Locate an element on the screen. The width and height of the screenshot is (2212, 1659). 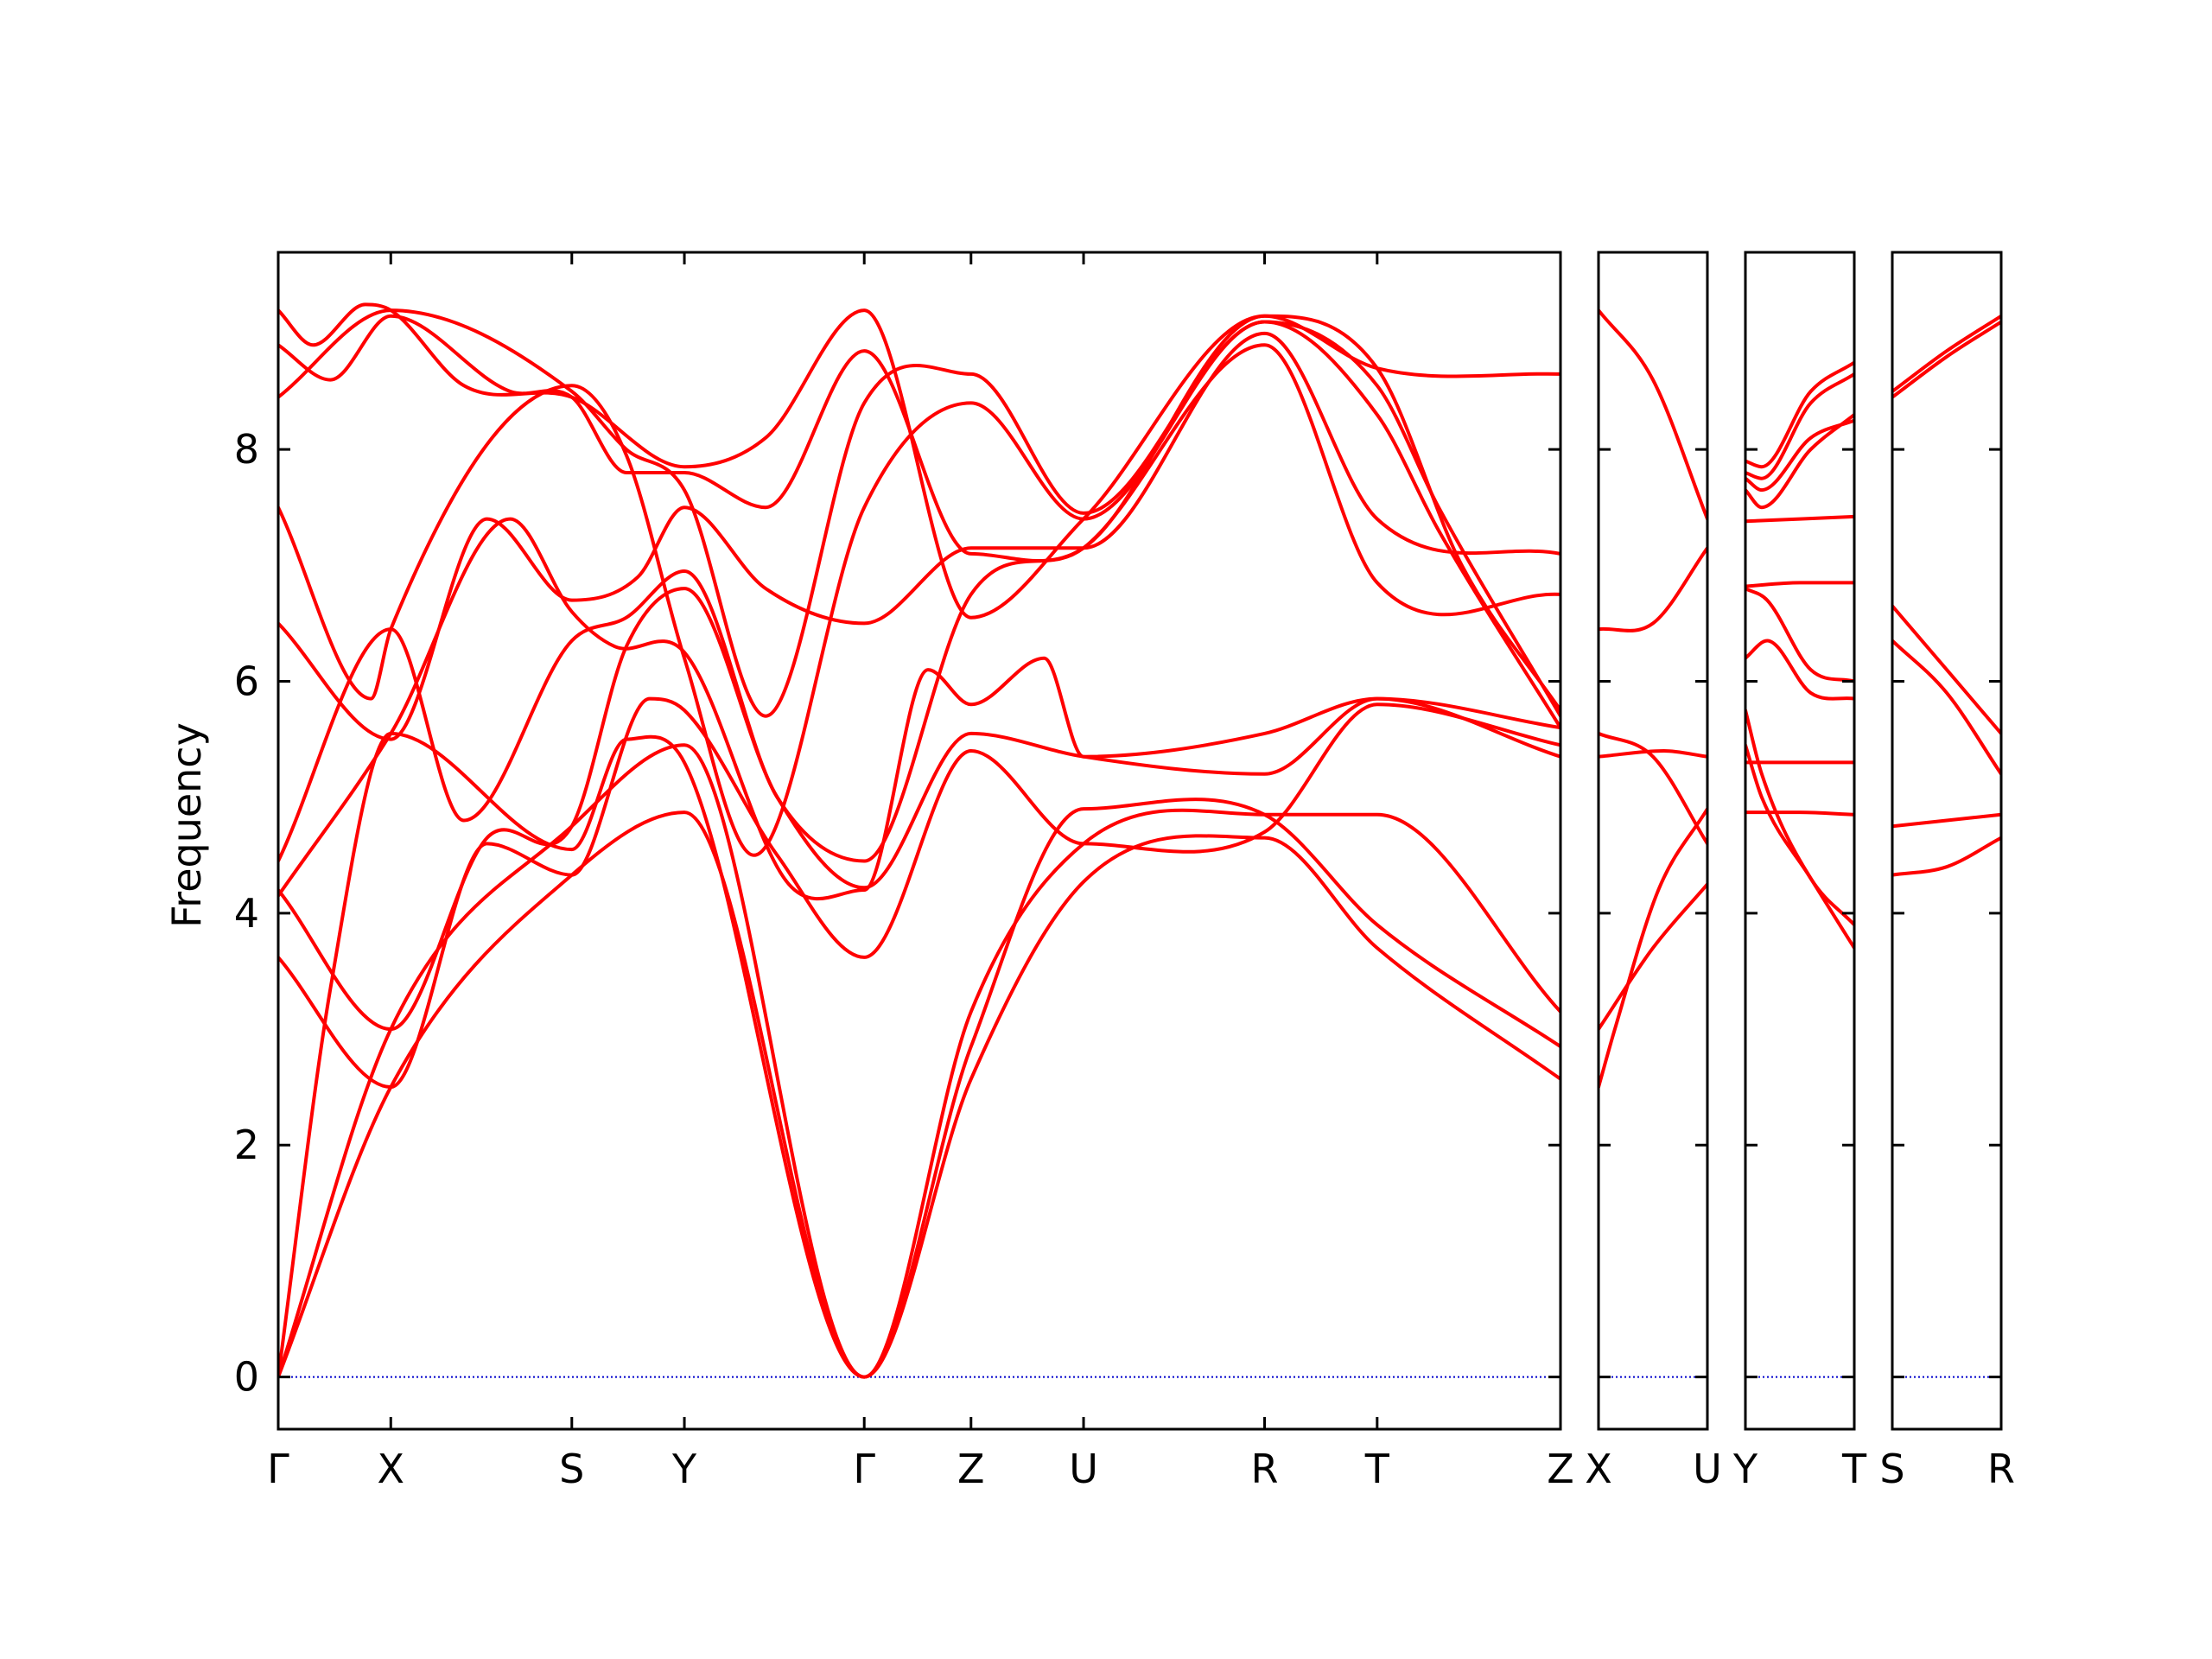
y-tick-label: 0 is located at coordinates (246, 1377).